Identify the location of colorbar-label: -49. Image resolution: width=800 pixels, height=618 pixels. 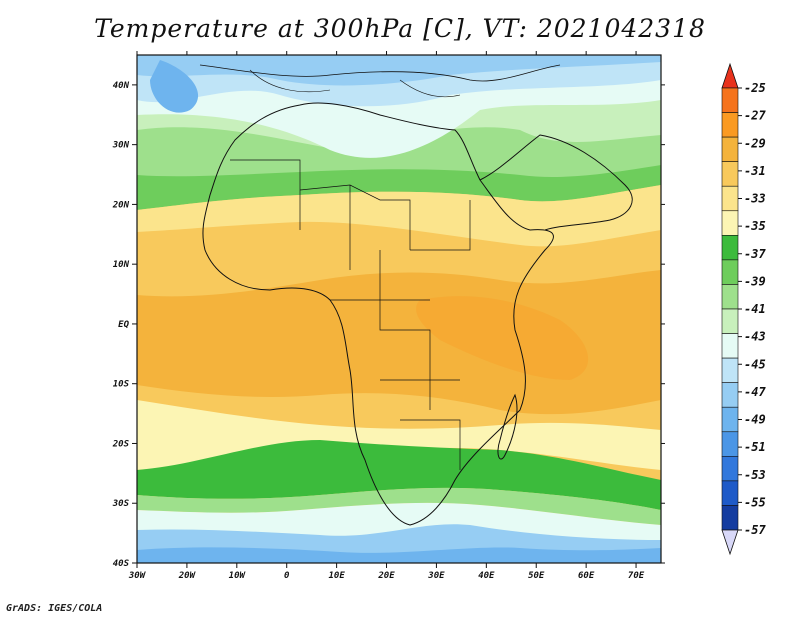
(755, 420).